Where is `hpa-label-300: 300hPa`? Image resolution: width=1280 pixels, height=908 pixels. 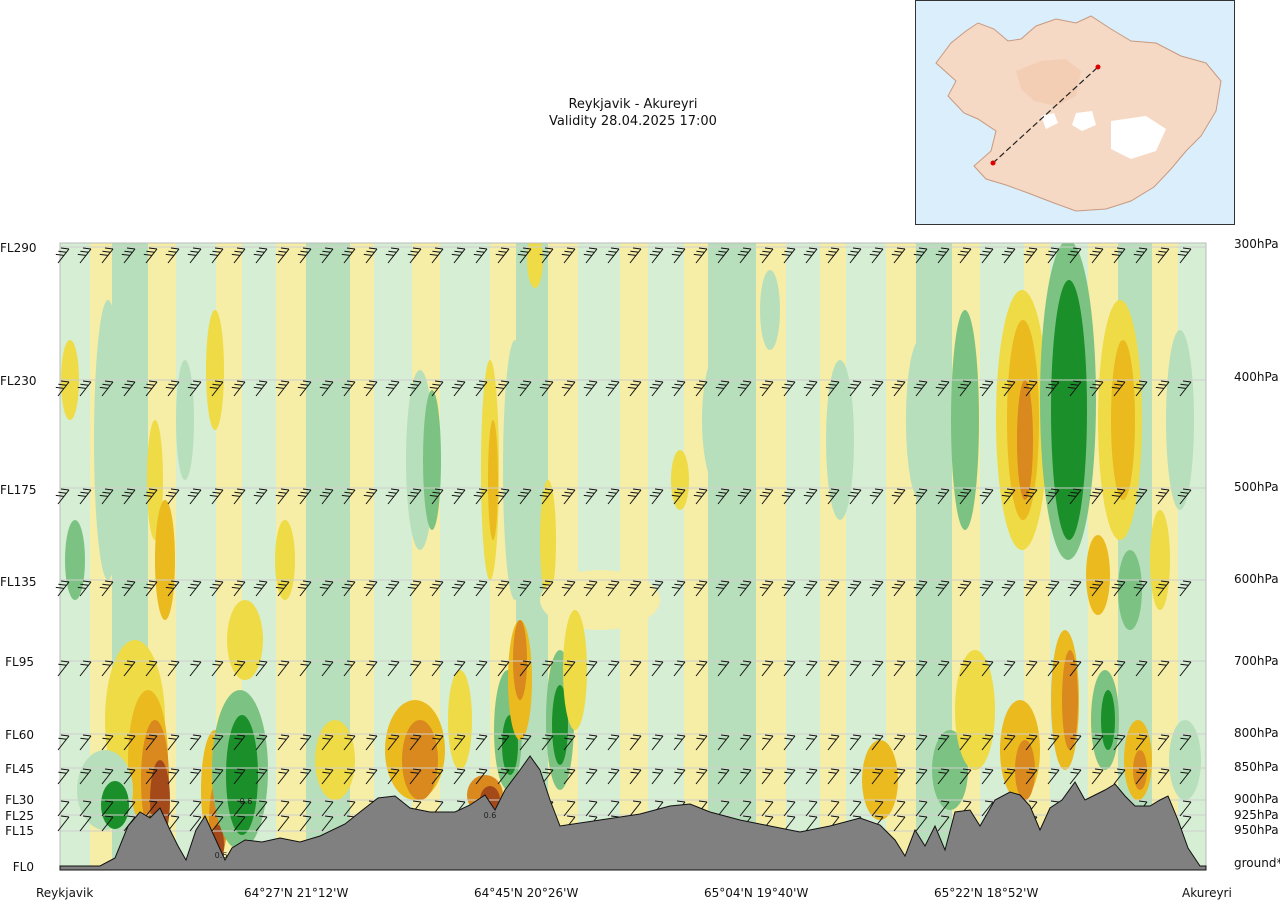
hpa-label-300: 300hPa is located at coordinates (1256, 244).